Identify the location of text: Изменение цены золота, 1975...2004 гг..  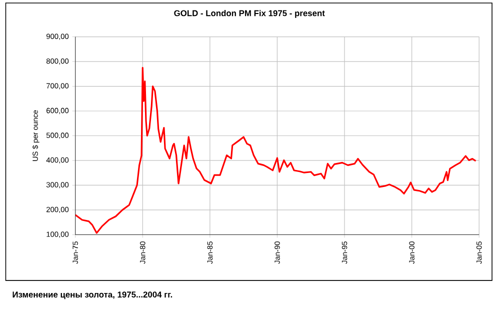
(92, 295).